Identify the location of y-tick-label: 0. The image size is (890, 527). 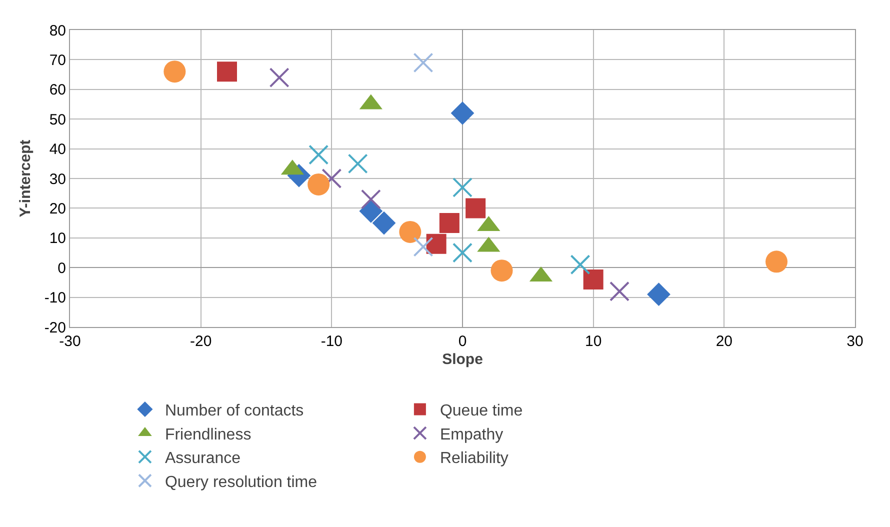
(62, 268).